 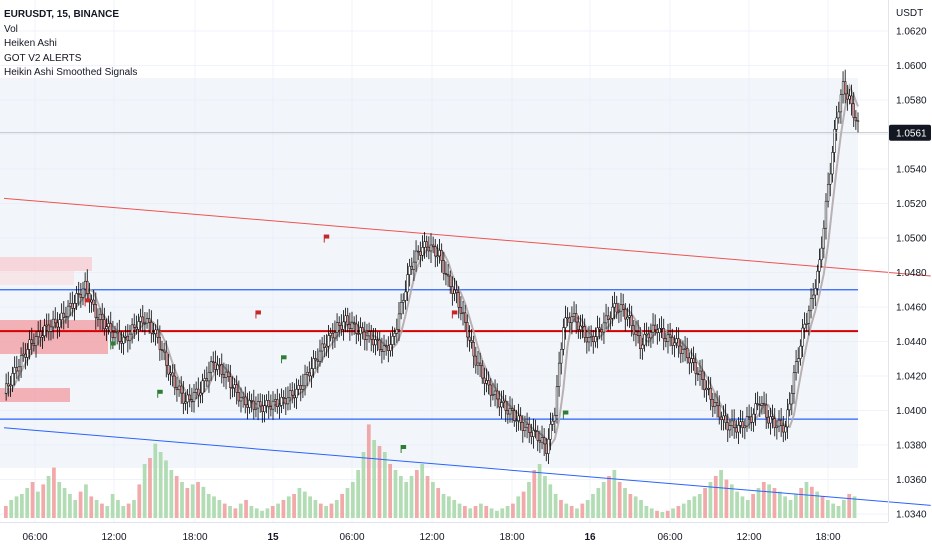 I want to click on legend-indicator-smoothed-signals: Heikin Ashi Smoothed Signals, so click(x=71, y=72).